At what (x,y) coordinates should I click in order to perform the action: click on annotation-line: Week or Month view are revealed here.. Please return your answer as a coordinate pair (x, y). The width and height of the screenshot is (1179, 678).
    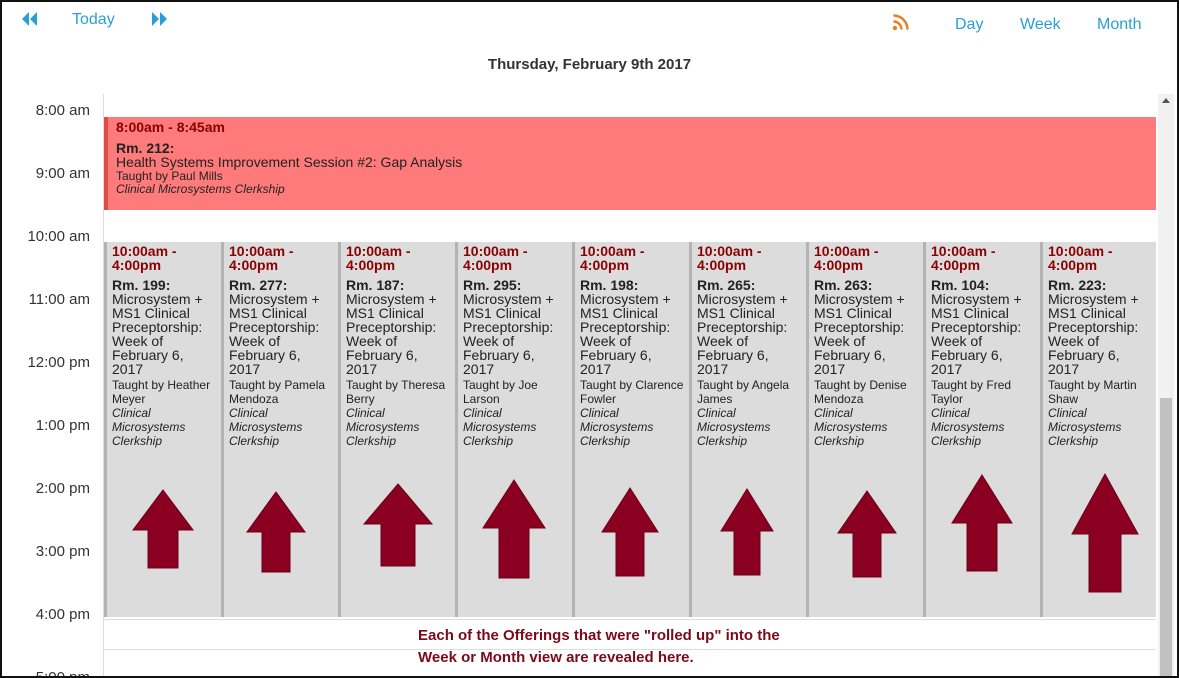
    Looking at the image, I should click on (556, 657).